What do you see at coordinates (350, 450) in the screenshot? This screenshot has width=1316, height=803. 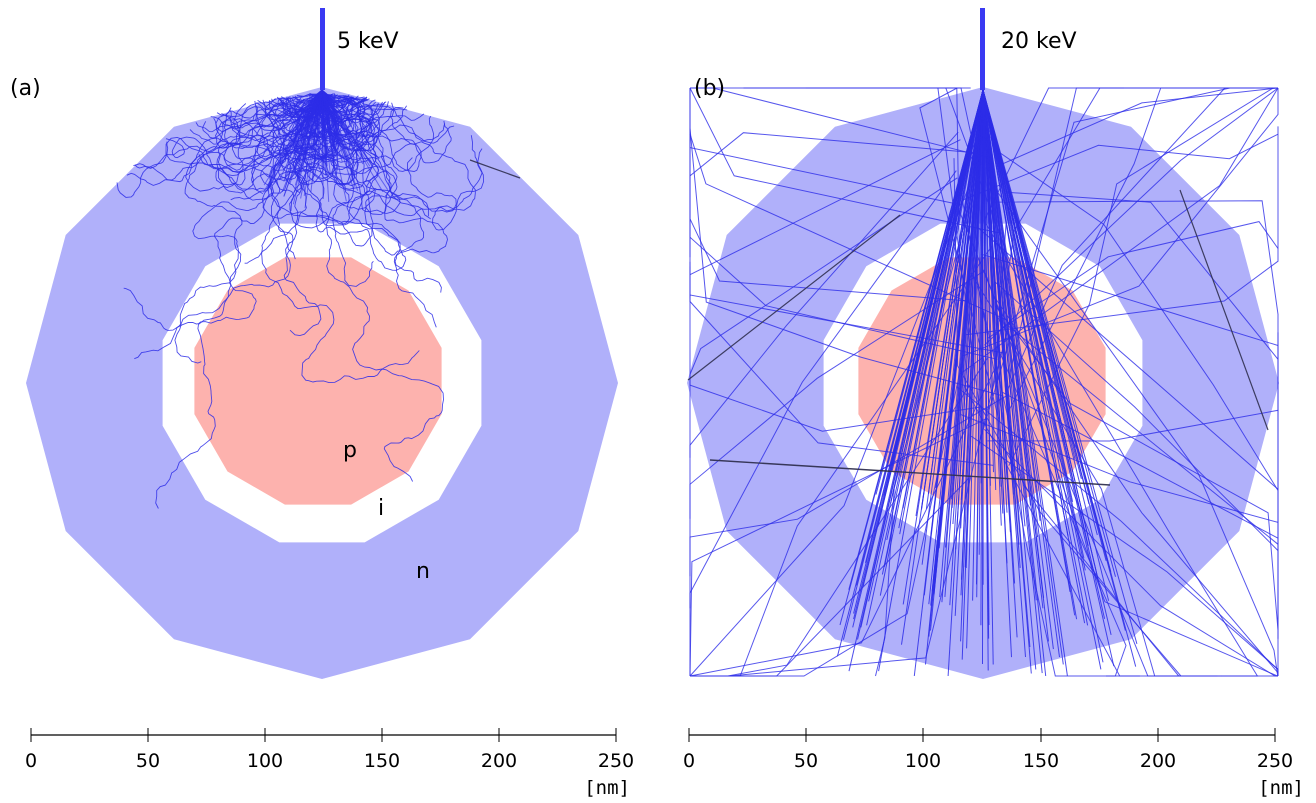 I see `region-label-p: p` at bounding box center [350, 450].